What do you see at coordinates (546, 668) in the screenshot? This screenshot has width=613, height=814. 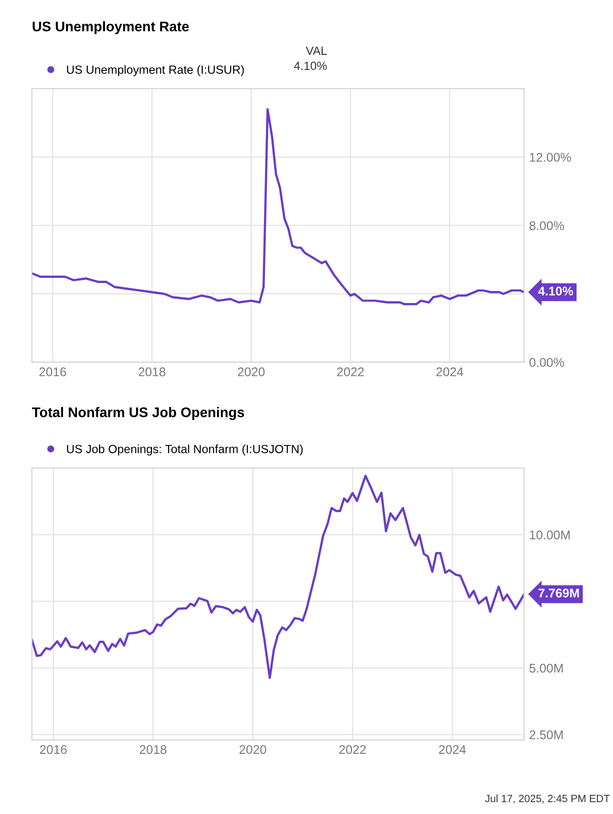 I see `y-tick-label: 5.00M` at bounding box center [546, 668].